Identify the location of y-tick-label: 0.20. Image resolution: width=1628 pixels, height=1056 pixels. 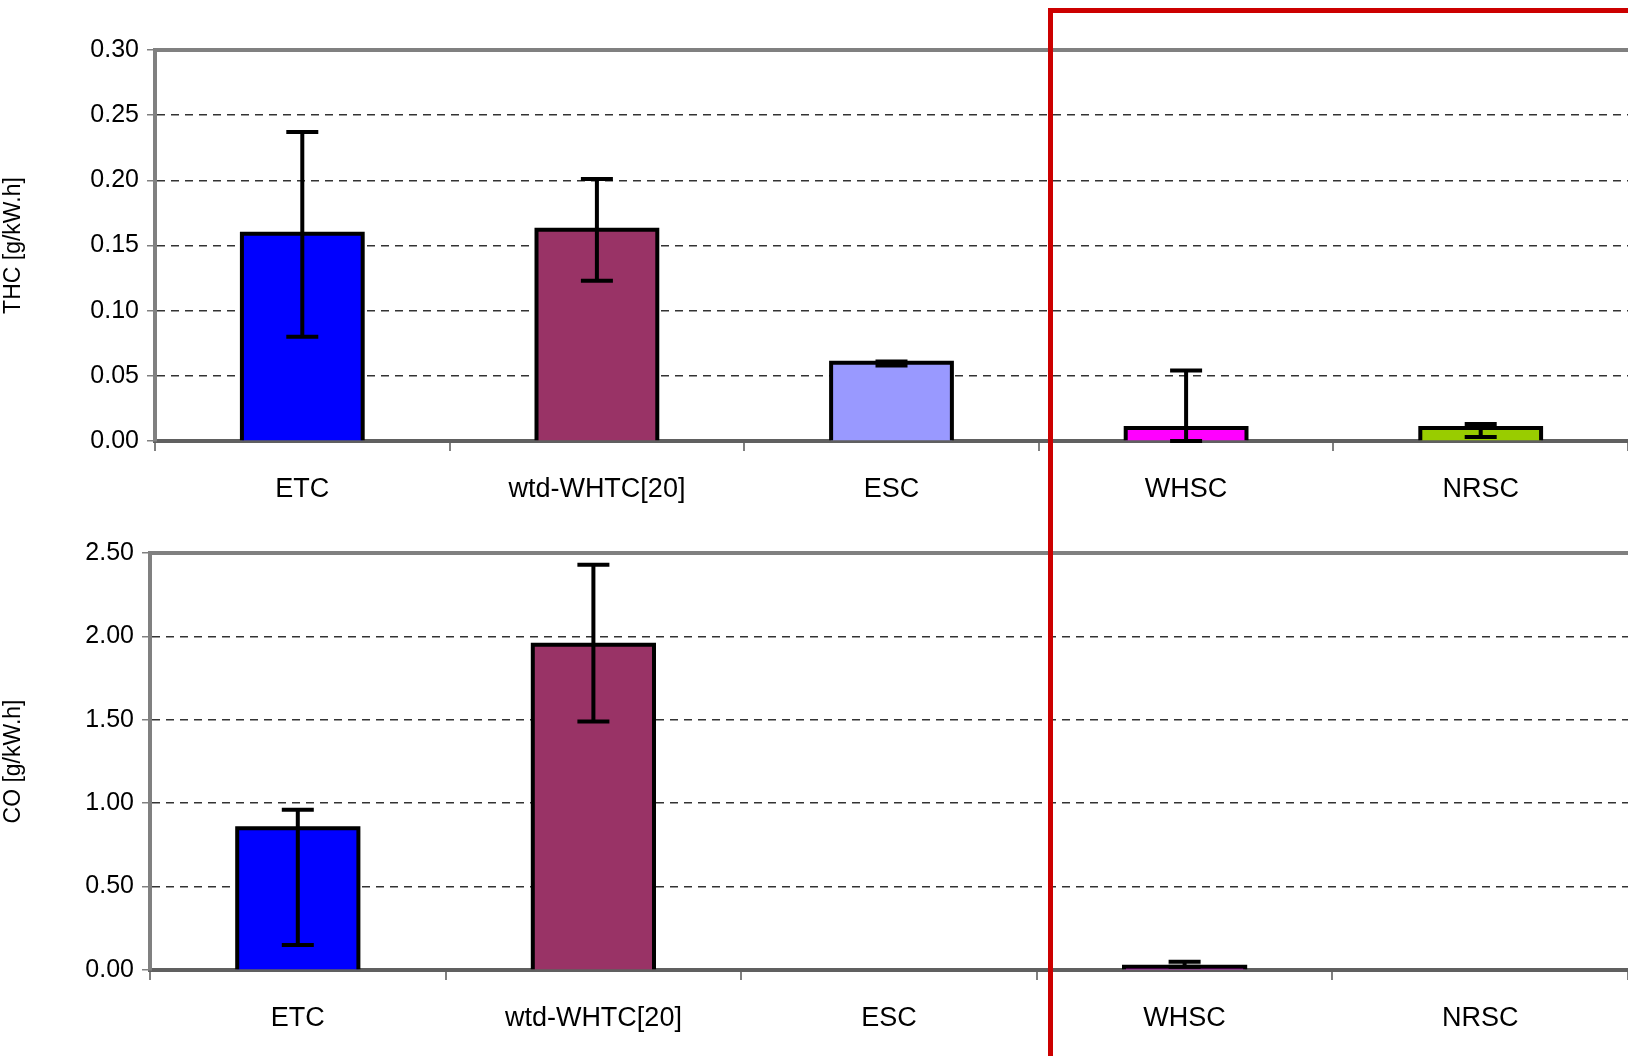
(114, 178).